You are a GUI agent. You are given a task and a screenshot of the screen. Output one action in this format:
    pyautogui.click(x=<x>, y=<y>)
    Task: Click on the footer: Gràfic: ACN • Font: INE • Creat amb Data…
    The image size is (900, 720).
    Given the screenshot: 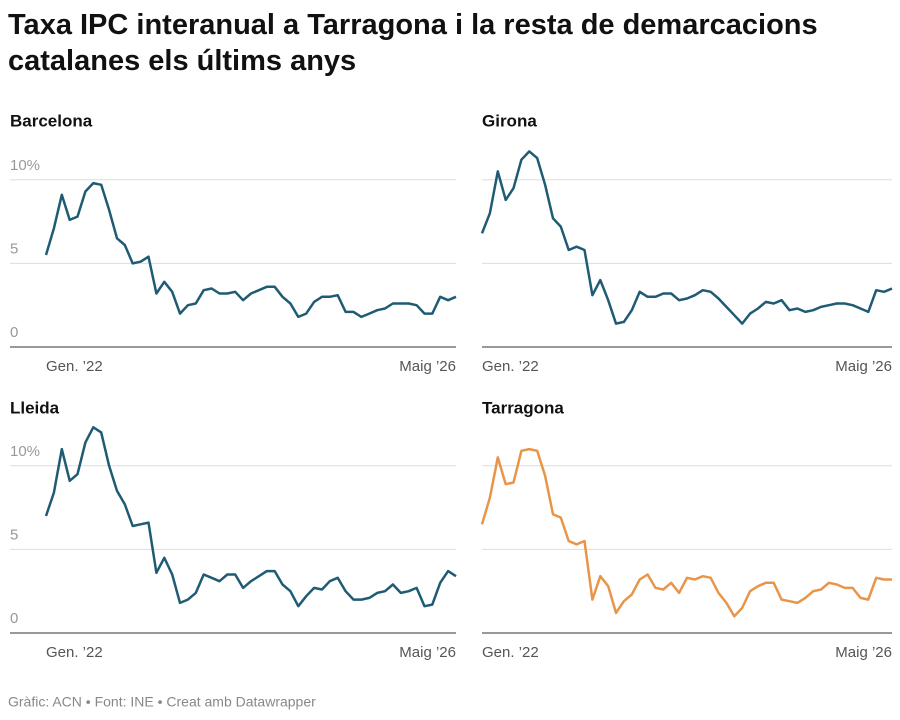 What is the action you would take?
    pyautogui.click(x=162, y=702)
    